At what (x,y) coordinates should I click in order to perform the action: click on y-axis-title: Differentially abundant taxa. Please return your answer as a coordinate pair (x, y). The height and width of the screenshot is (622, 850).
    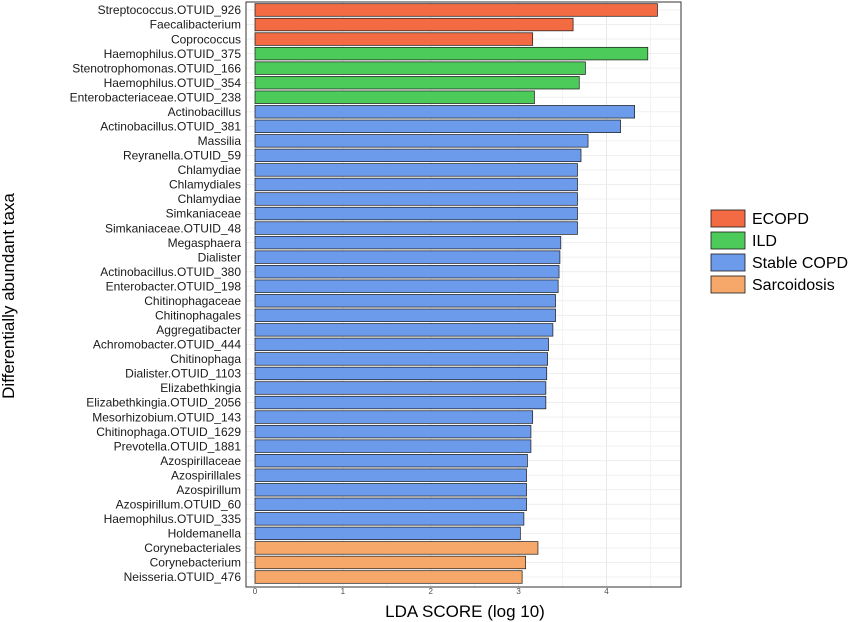
    Looking at the image, I should click on (9, 296).